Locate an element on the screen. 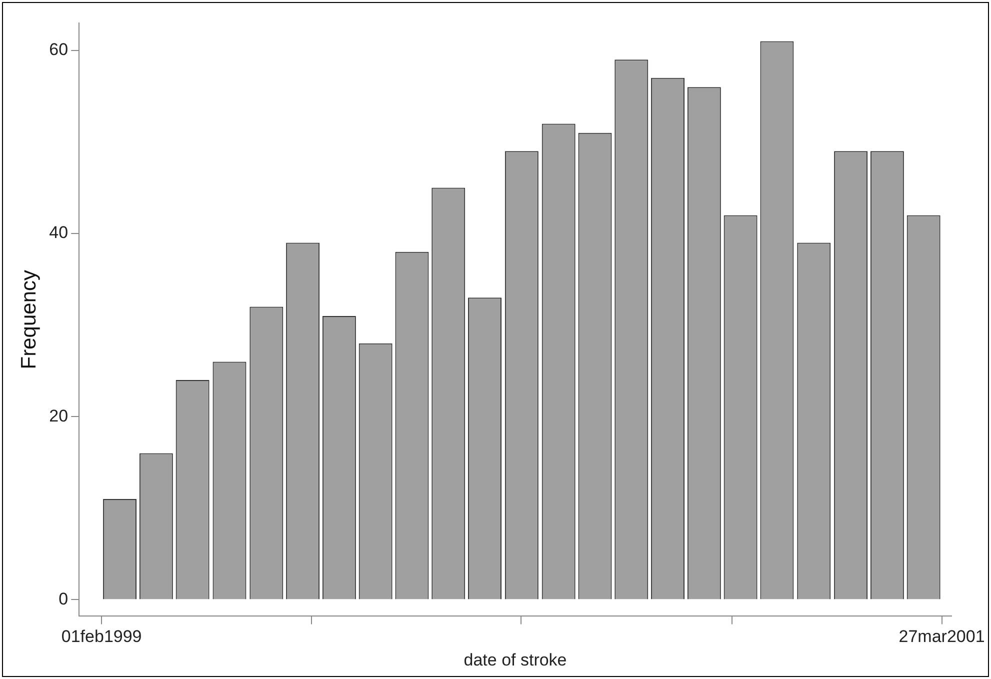 This screenshot has width=991, height=679. y-tick-label: 0 is located at coordinates (63, 598).